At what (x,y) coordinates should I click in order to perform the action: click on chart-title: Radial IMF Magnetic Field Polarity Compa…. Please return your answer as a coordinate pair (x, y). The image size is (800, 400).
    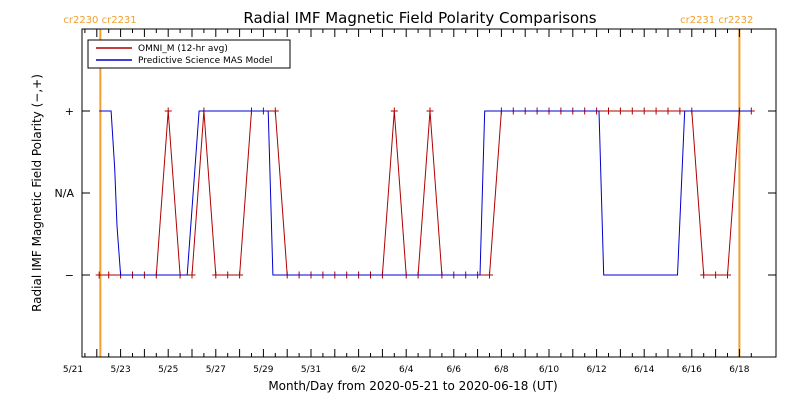
    Looking at the image, I should click on (419, 18).